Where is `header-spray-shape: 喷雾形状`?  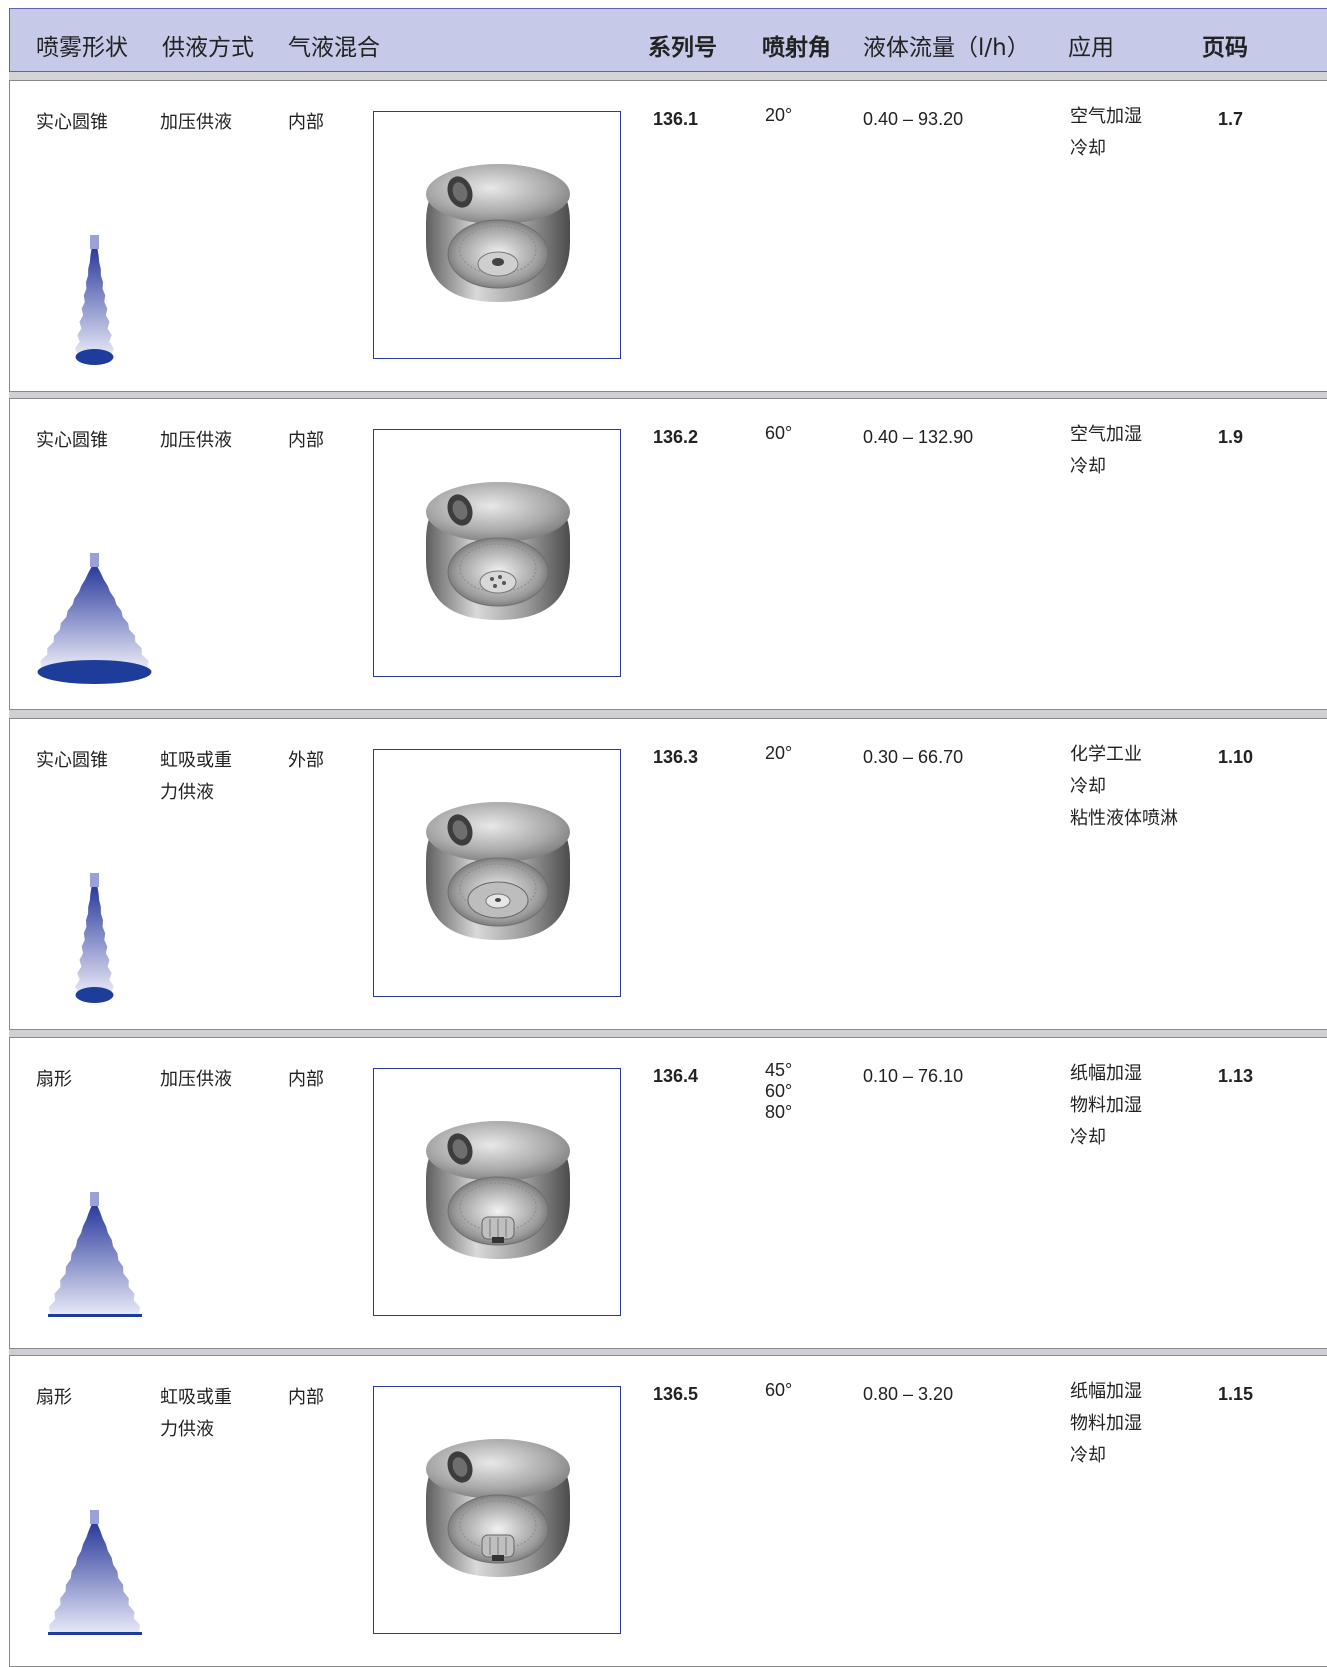
header-spray-shape: 喷雾形状 is located at coordinates (82, 48).